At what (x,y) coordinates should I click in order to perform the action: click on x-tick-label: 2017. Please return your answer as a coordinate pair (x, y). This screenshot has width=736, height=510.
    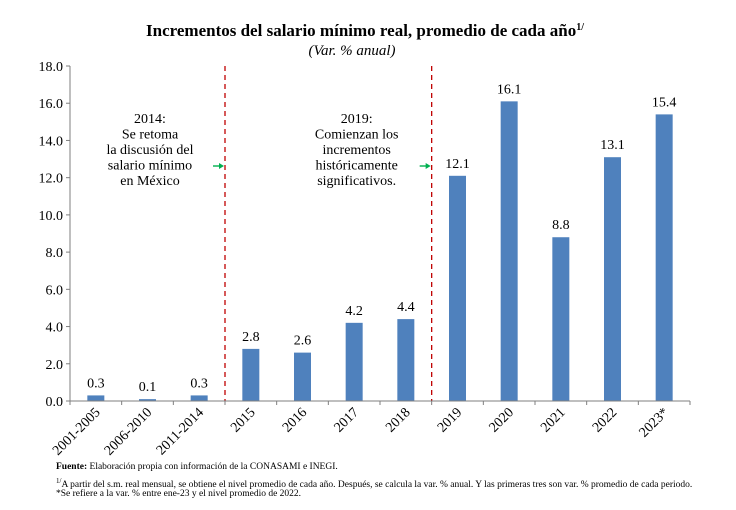
    Looking at the image, I should click on (347, 420).